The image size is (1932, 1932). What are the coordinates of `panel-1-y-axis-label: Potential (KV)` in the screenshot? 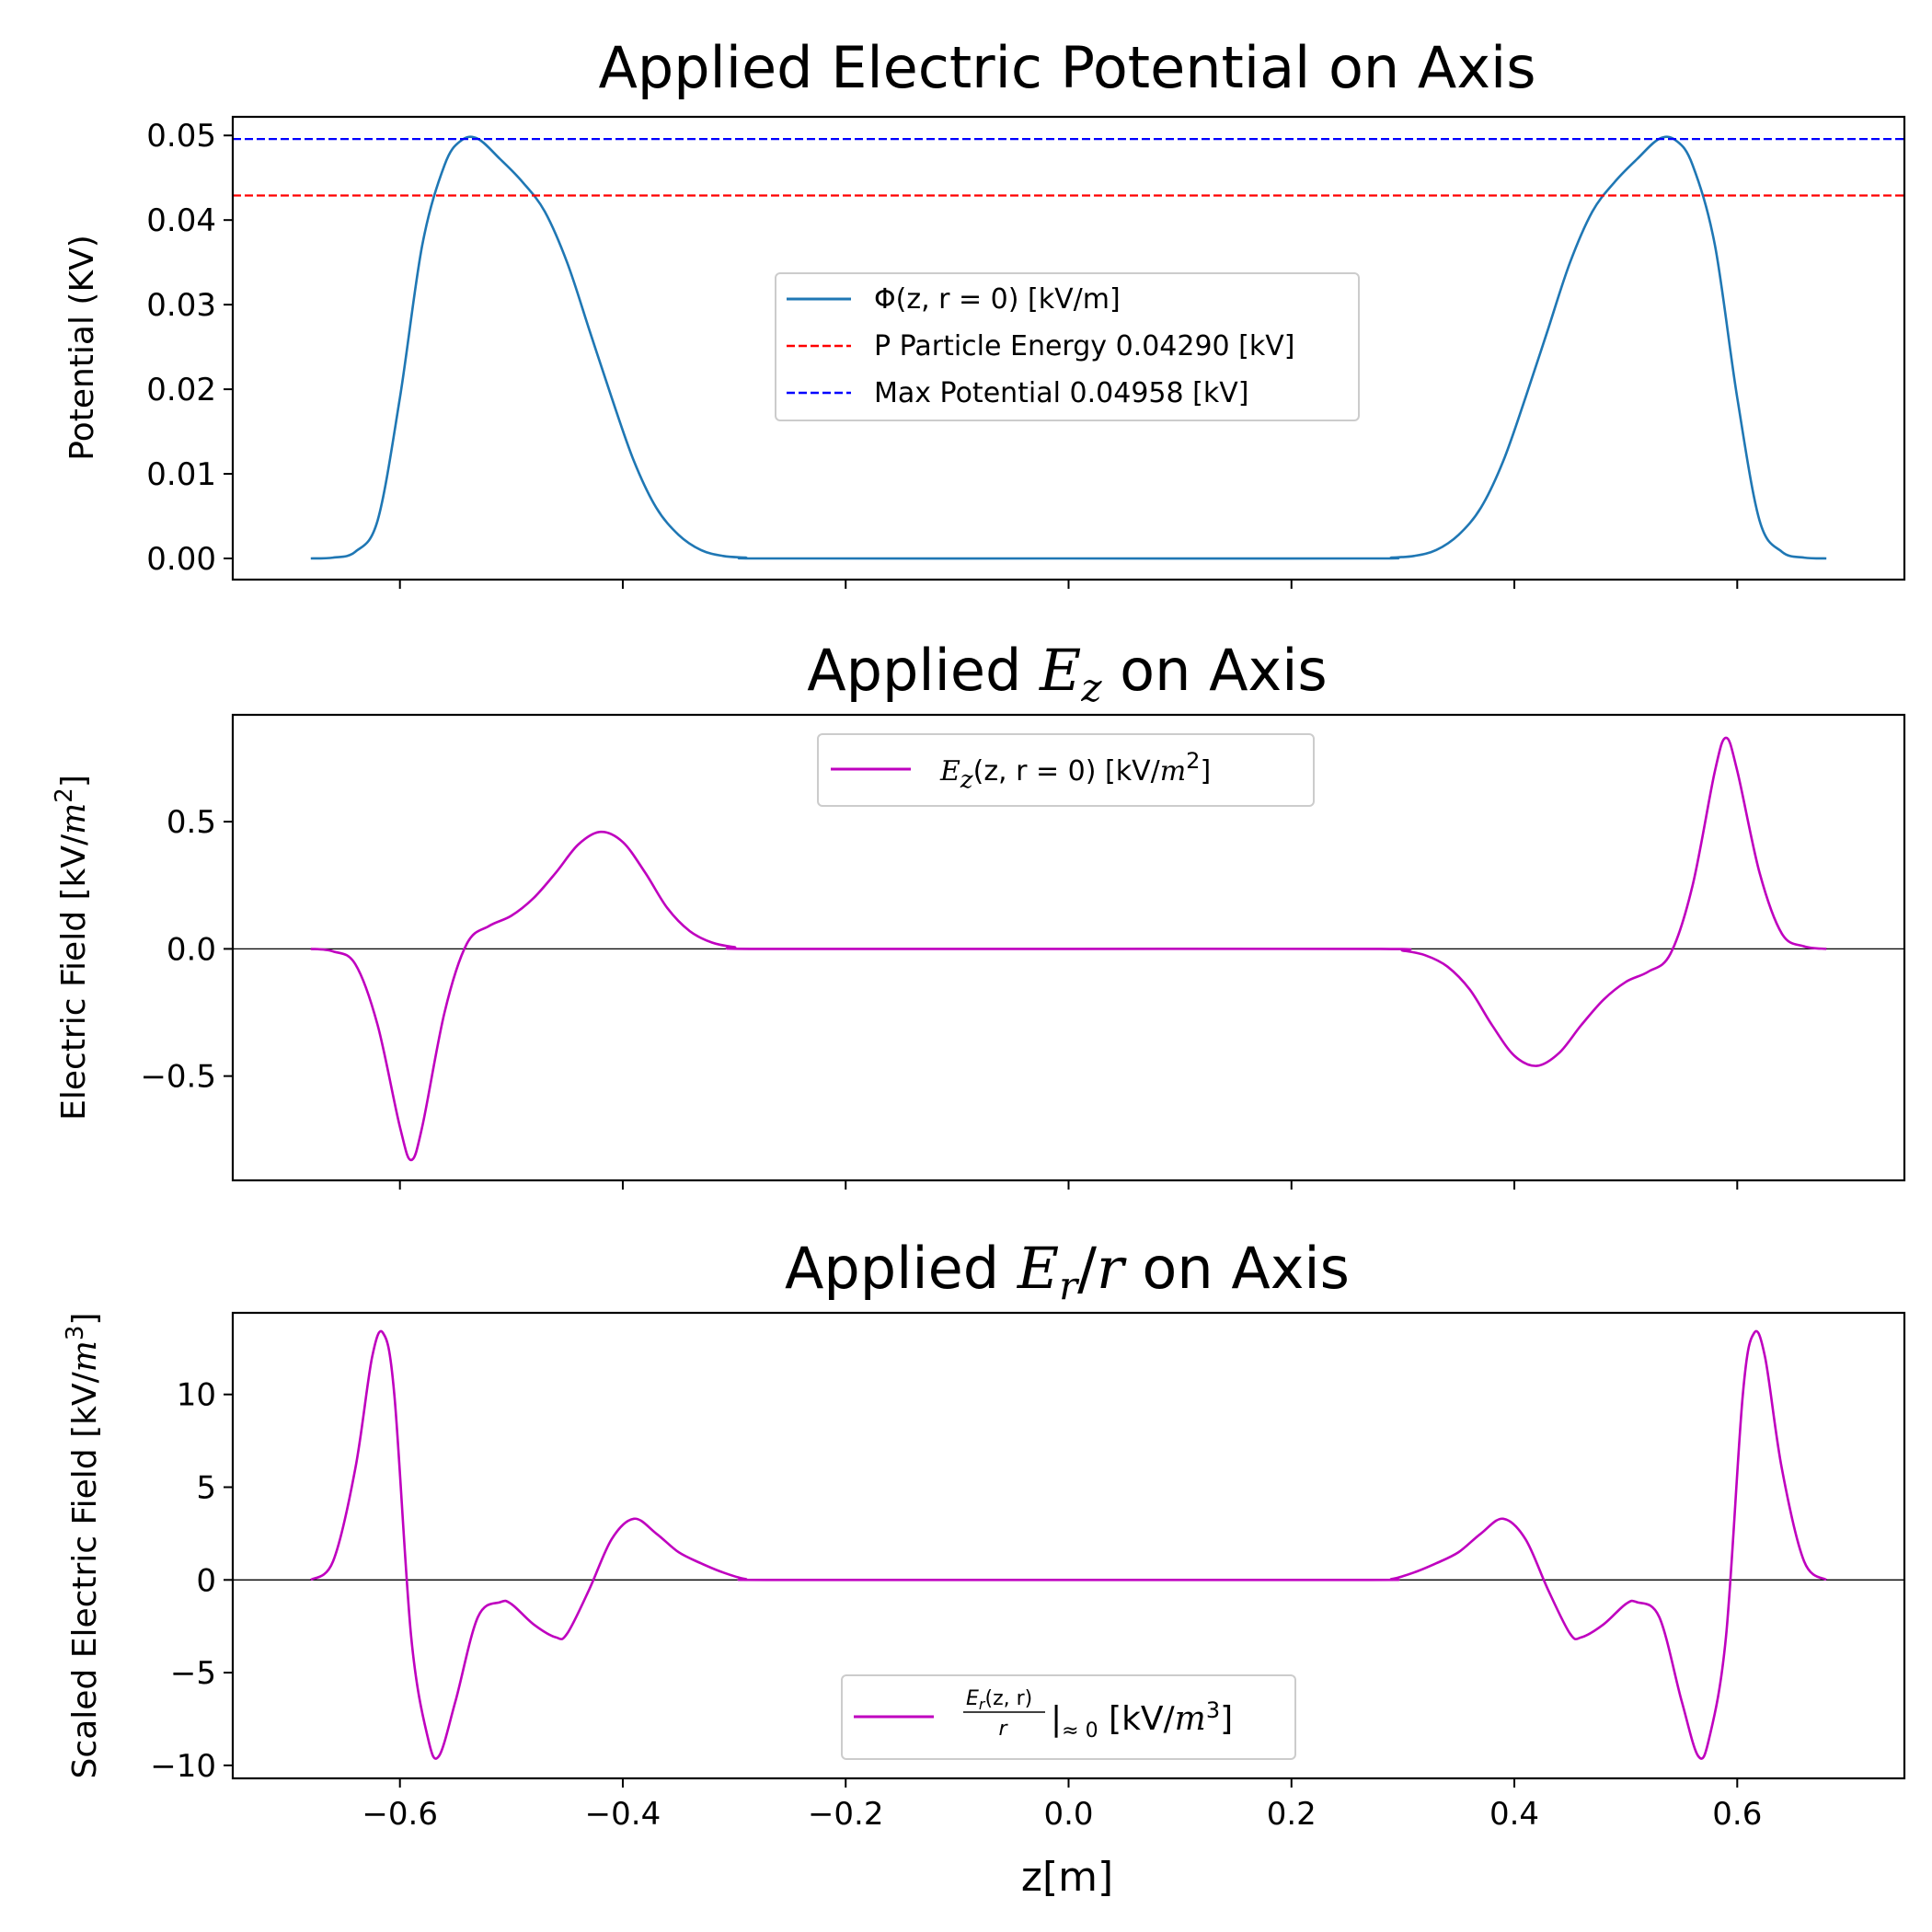 It's located at (82, 347).